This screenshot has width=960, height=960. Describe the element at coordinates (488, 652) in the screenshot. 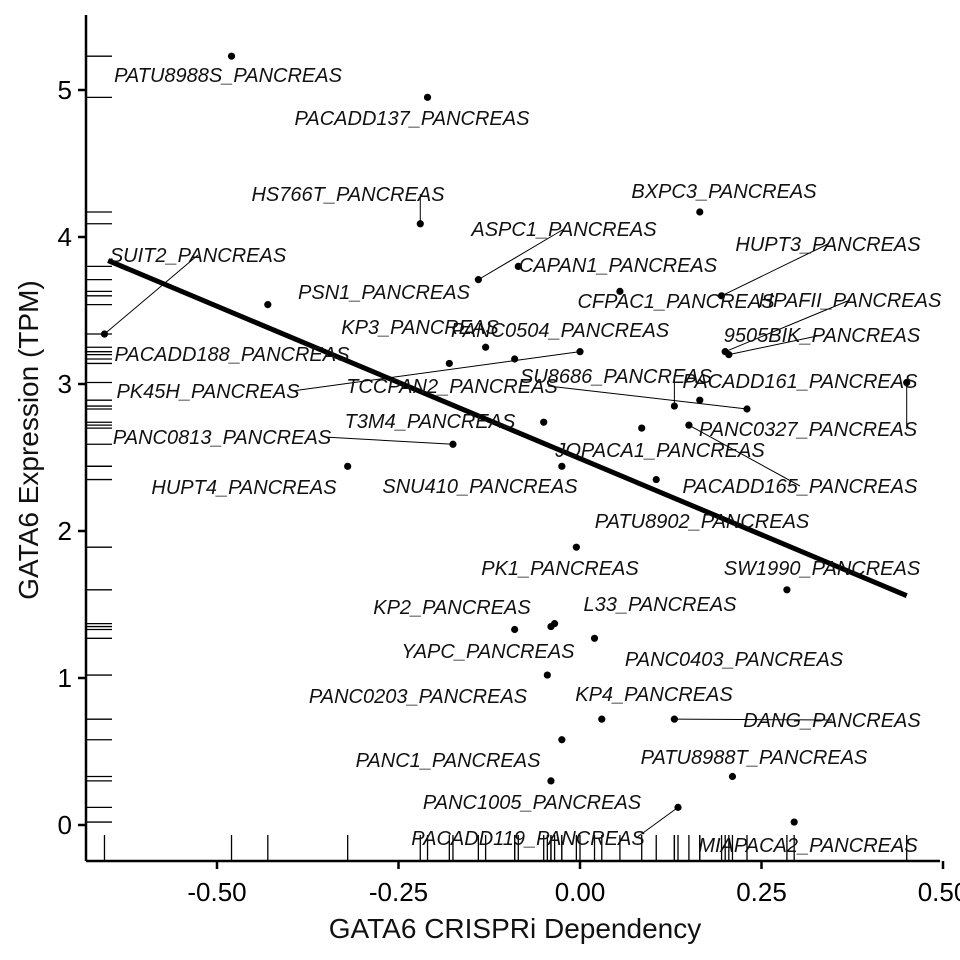

I see `point-label: YAPC_PANCREAS` at that location.